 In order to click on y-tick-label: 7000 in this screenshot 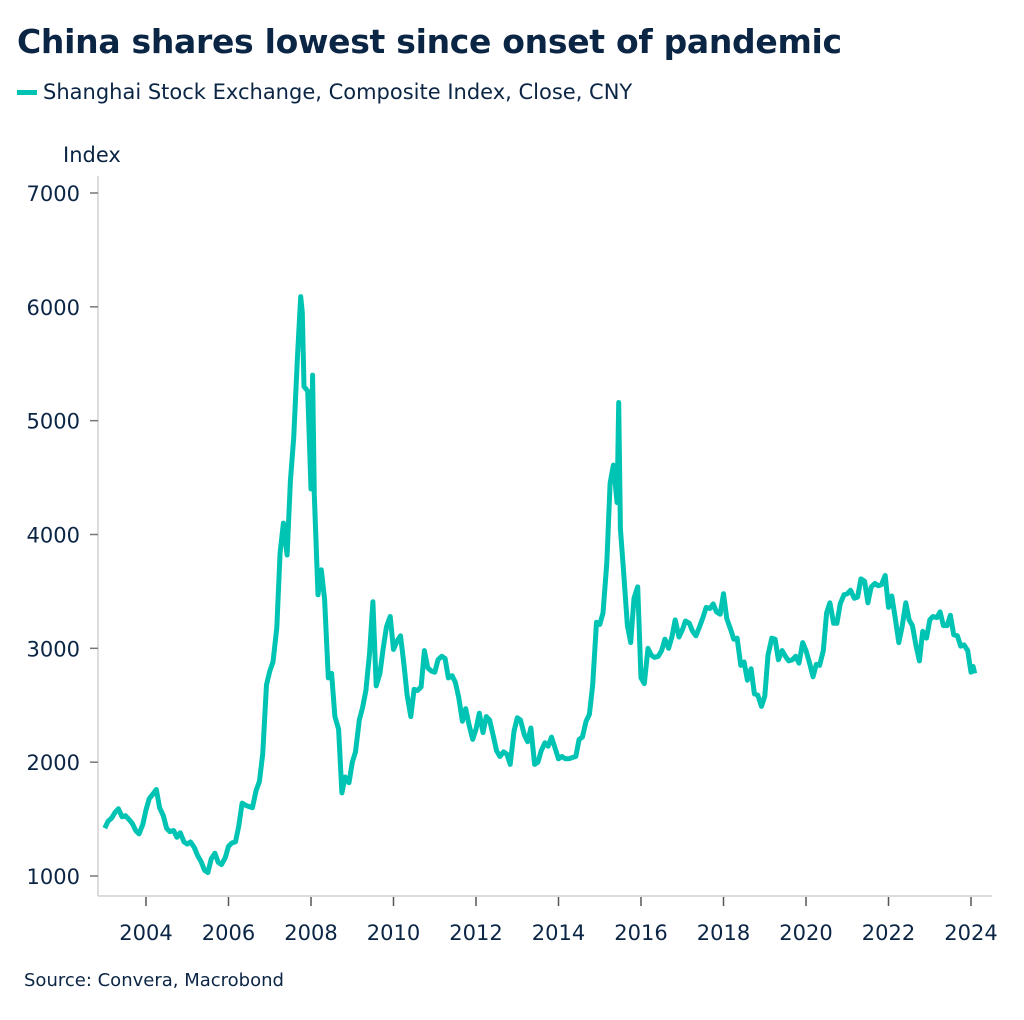, I will do `click(53, 194)`.